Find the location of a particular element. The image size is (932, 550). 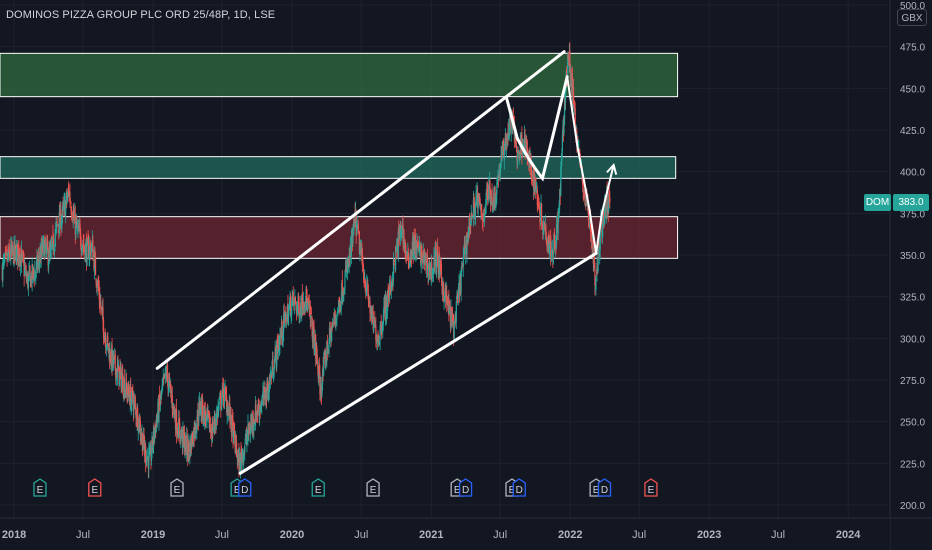

projection-arrow is located at coordinates (590, 165).